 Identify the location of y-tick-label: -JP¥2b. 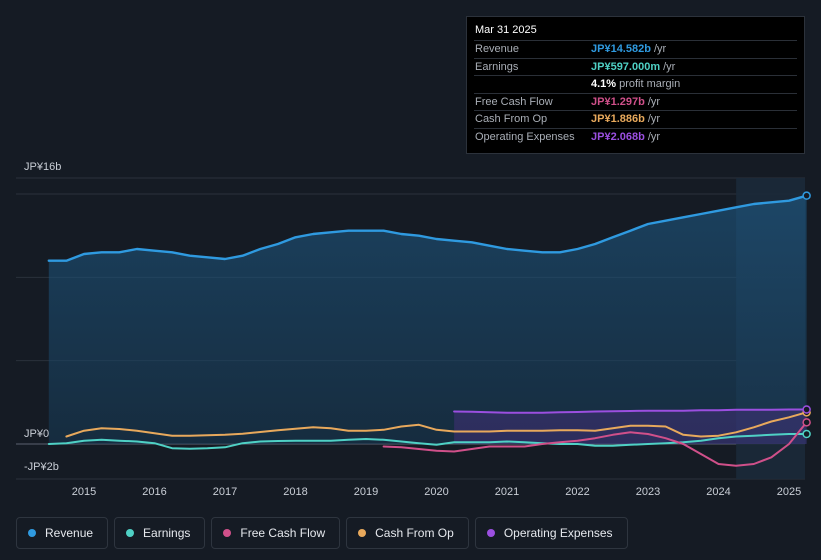
(41, 467).